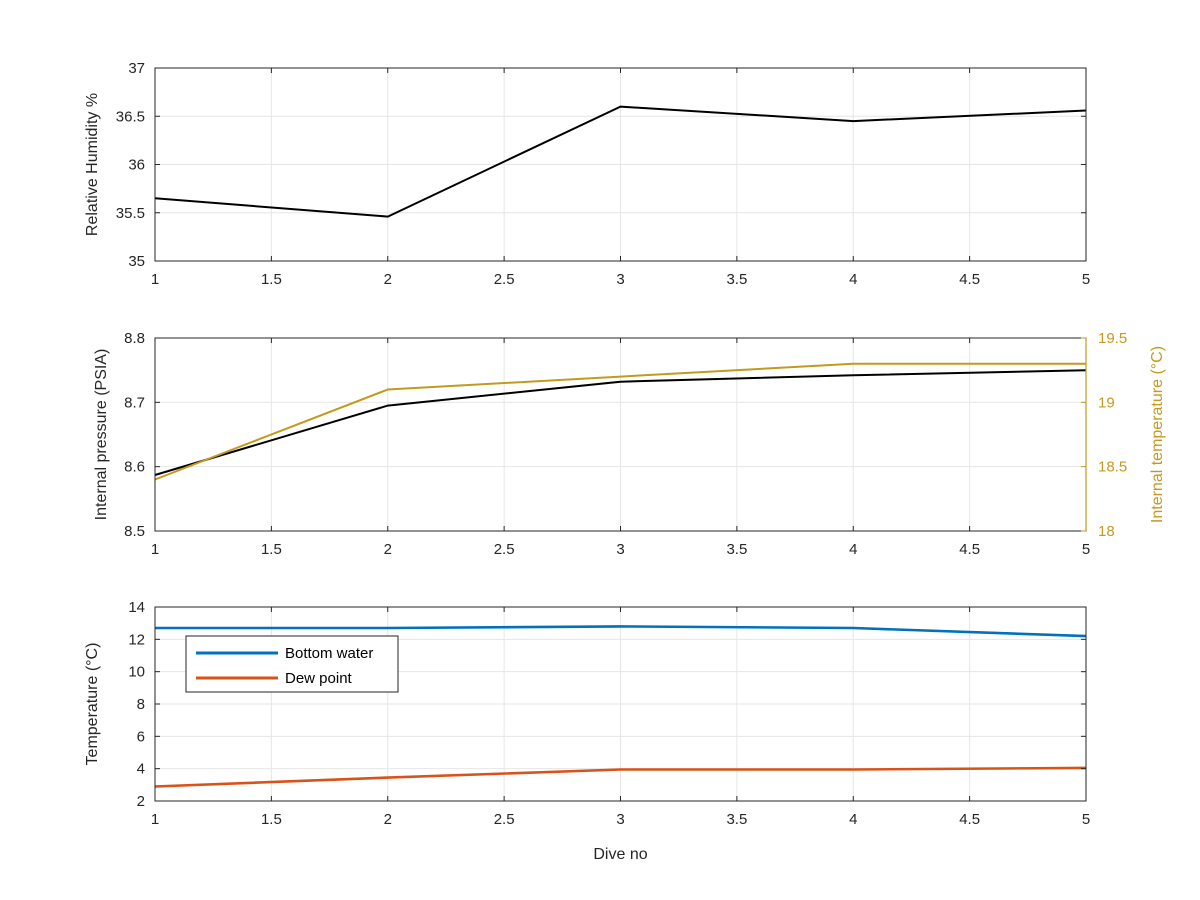 This screenshot has height=900, width=1200. Describe the element at coordinates (136, 639) in the screenshot. I see `y-tick-label: 12` at that location.